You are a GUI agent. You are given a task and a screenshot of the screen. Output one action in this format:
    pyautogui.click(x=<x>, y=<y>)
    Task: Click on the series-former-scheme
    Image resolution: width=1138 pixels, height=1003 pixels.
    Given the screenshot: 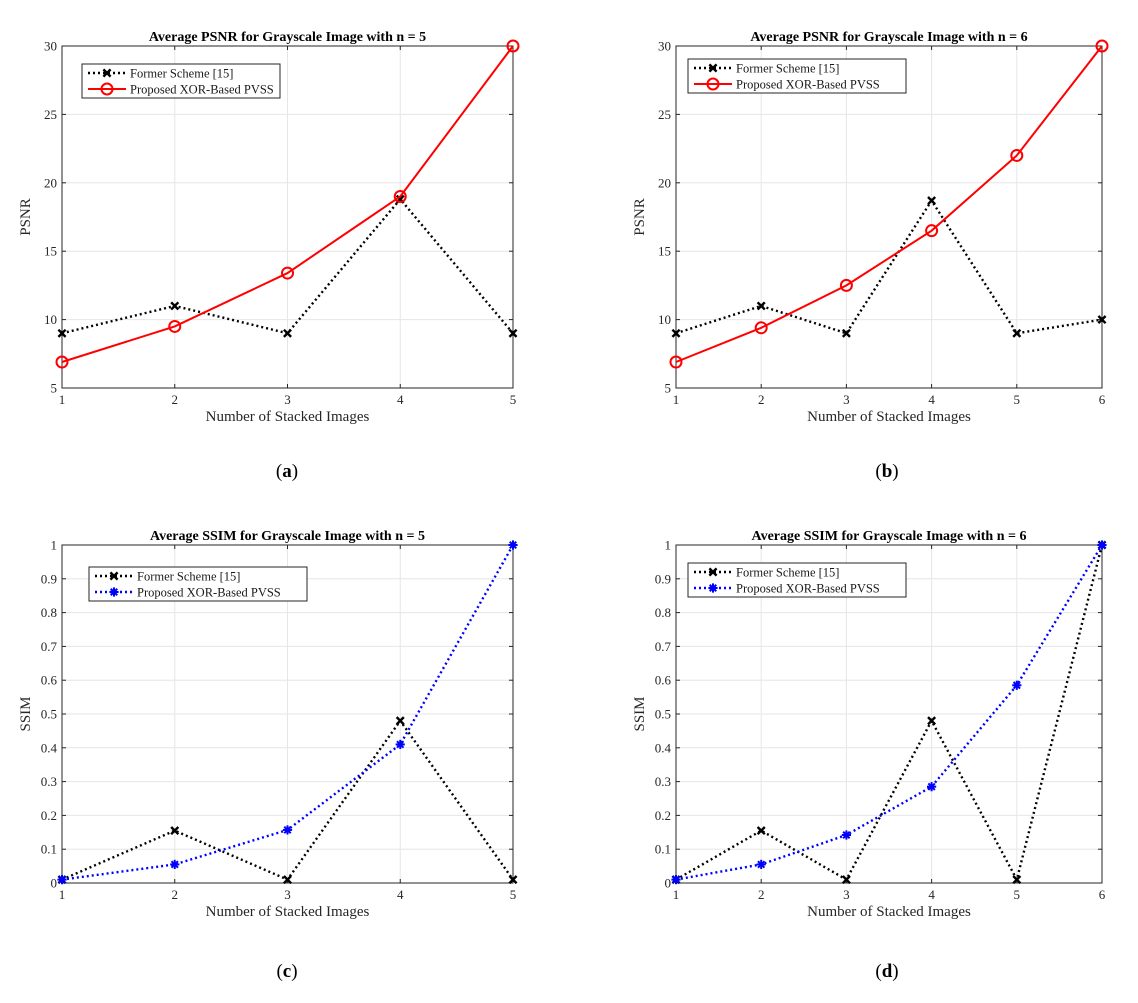 What is the action you would take?
    pyautogui.click(x=287, y=266)
    